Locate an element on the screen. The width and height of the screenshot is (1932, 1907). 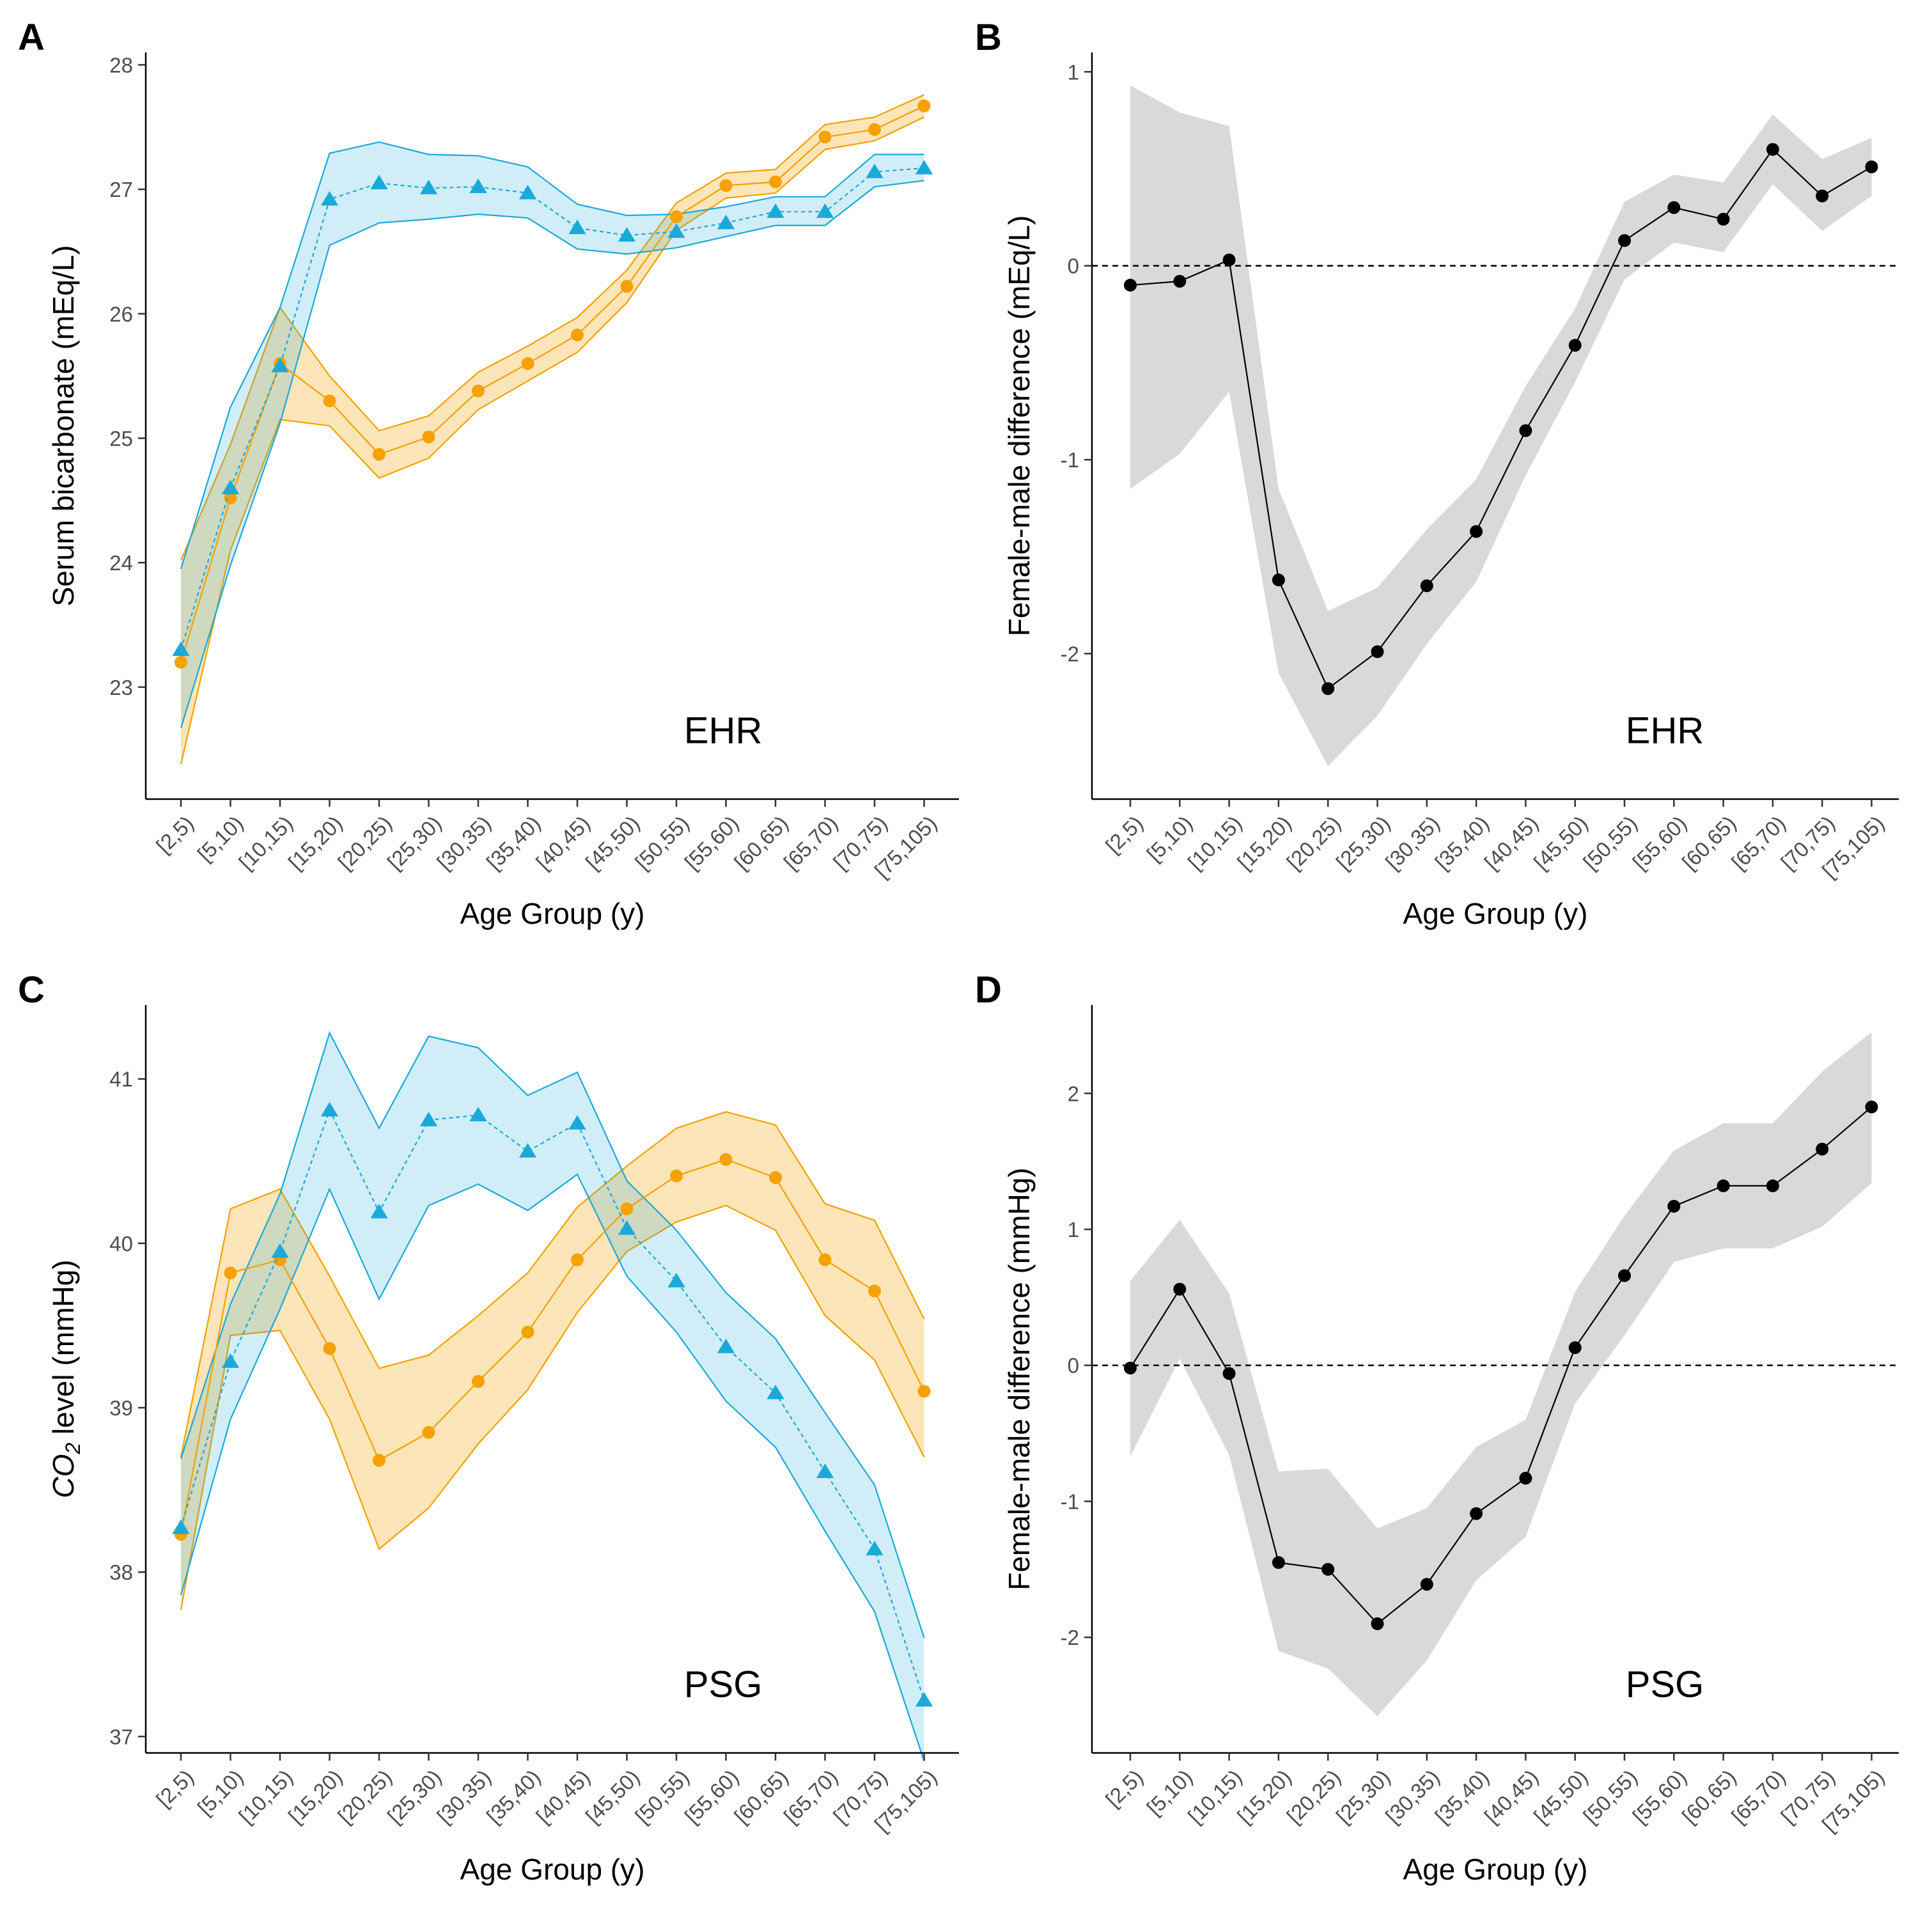
y-tick-label: 26 is located at coordinates (121, 314).